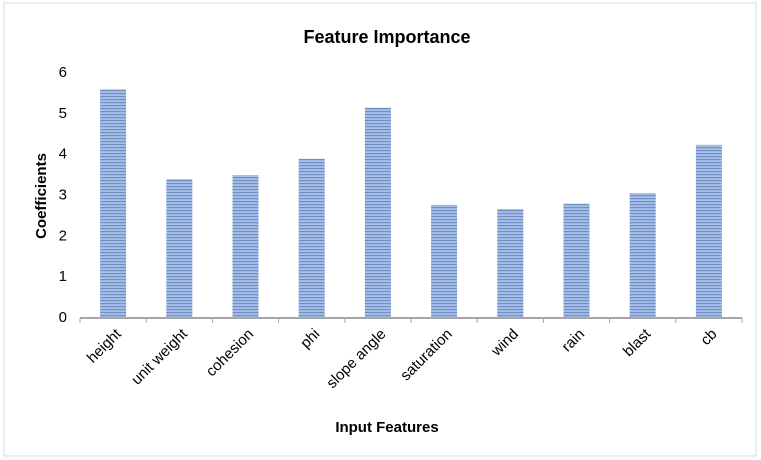 The height and width of the screenshot is (460, 761). I want to click on y-tick-label: 2, so click(63, 235).